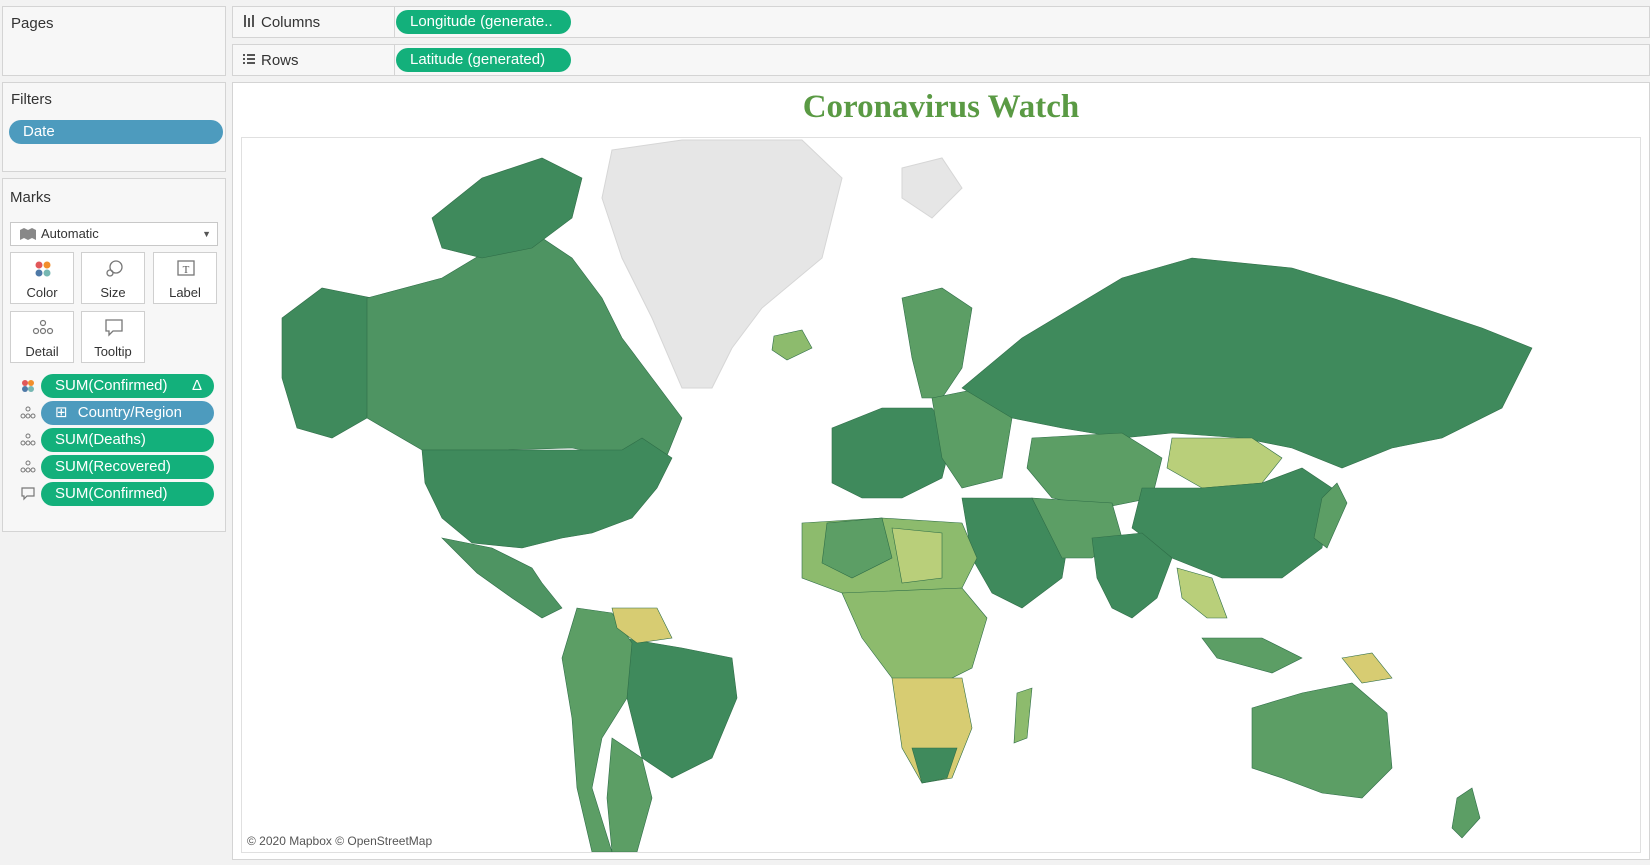 This screenshot has width=1650, height=865. What do you see at coordinates (1330, 515) in the screenshot?
I see `map-region-japan` at bounding box center [1330, 515].